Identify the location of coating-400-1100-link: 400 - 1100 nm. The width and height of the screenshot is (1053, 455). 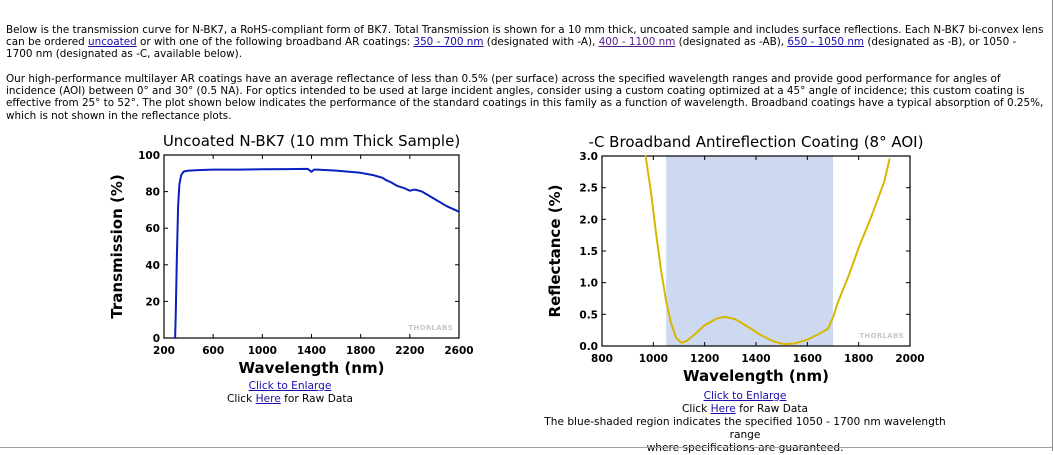
(637, 42).